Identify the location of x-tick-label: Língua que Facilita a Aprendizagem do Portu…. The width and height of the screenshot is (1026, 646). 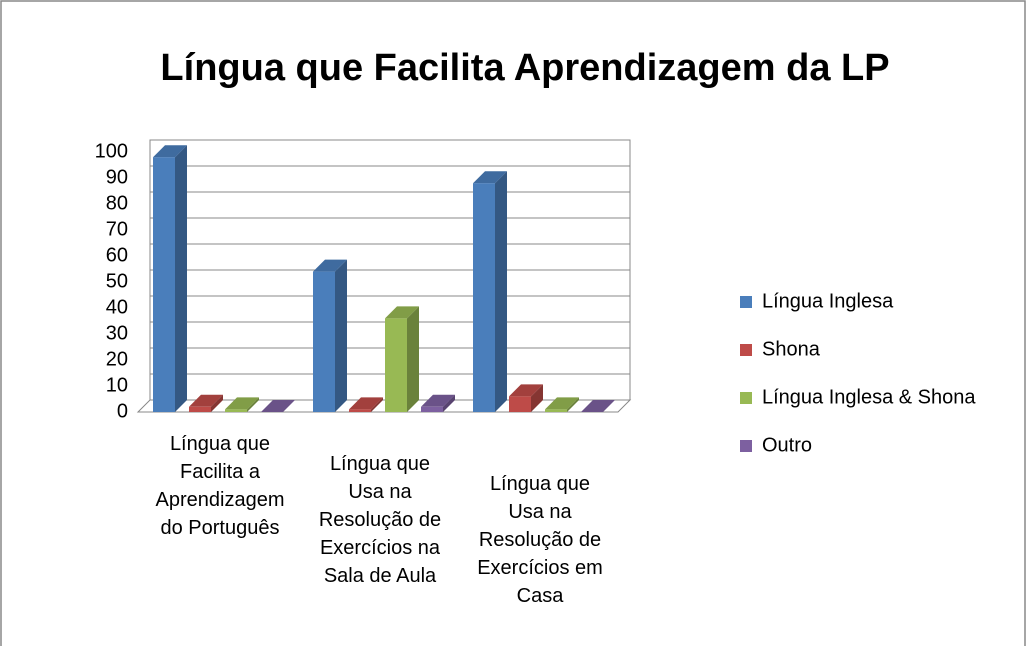
(220, 486).